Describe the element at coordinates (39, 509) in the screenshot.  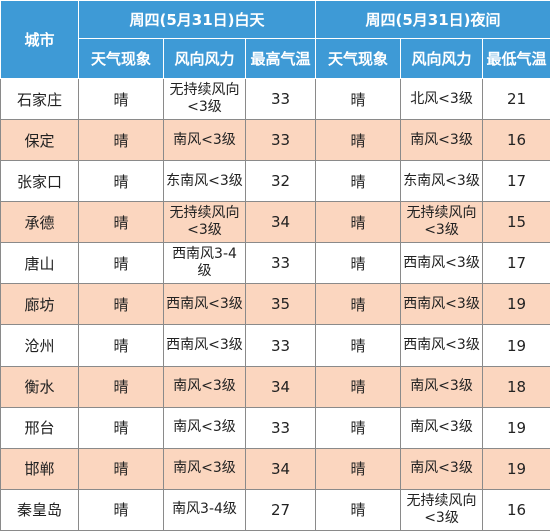
I see `city-cell: 秦皇岛` at that location.